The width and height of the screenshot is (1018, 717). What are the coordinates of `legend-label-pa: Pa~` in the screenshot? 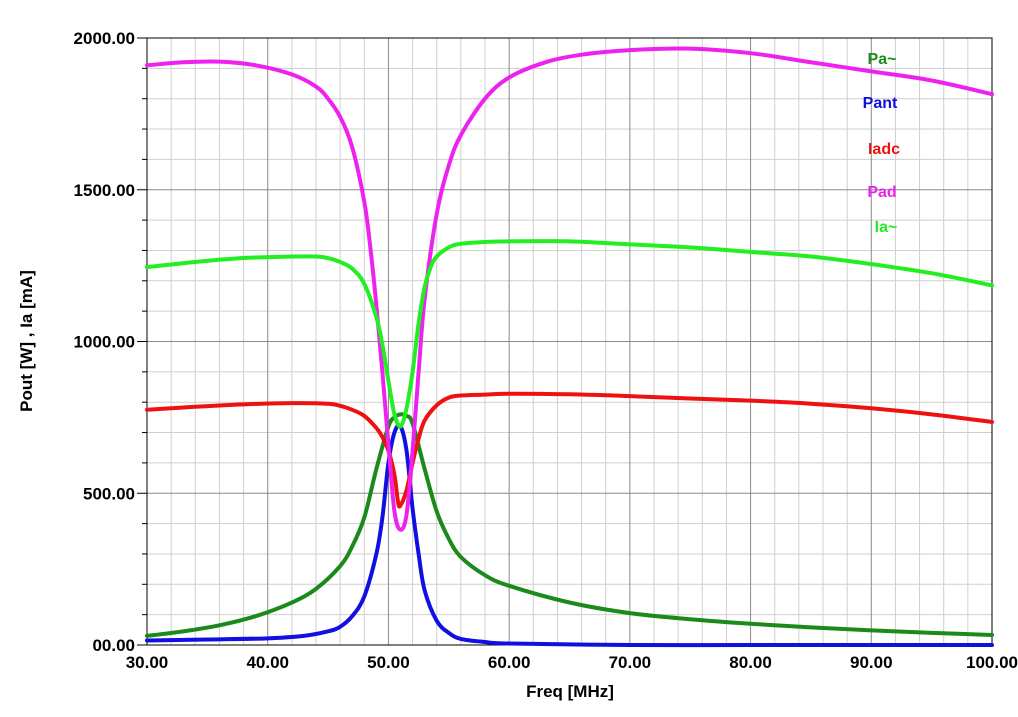 It's located at (882, 59).